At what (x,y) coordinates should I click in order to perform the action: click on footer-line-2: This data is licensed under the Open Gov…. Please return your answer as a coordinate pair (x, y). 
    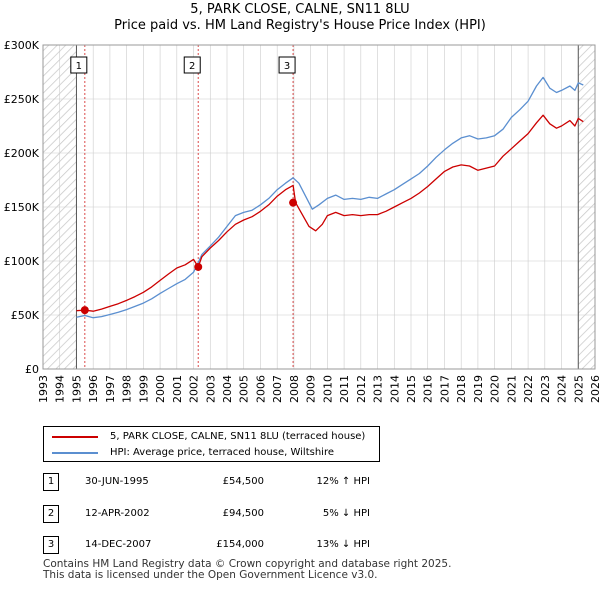
    Looking at the image, I should click on (210, 575).